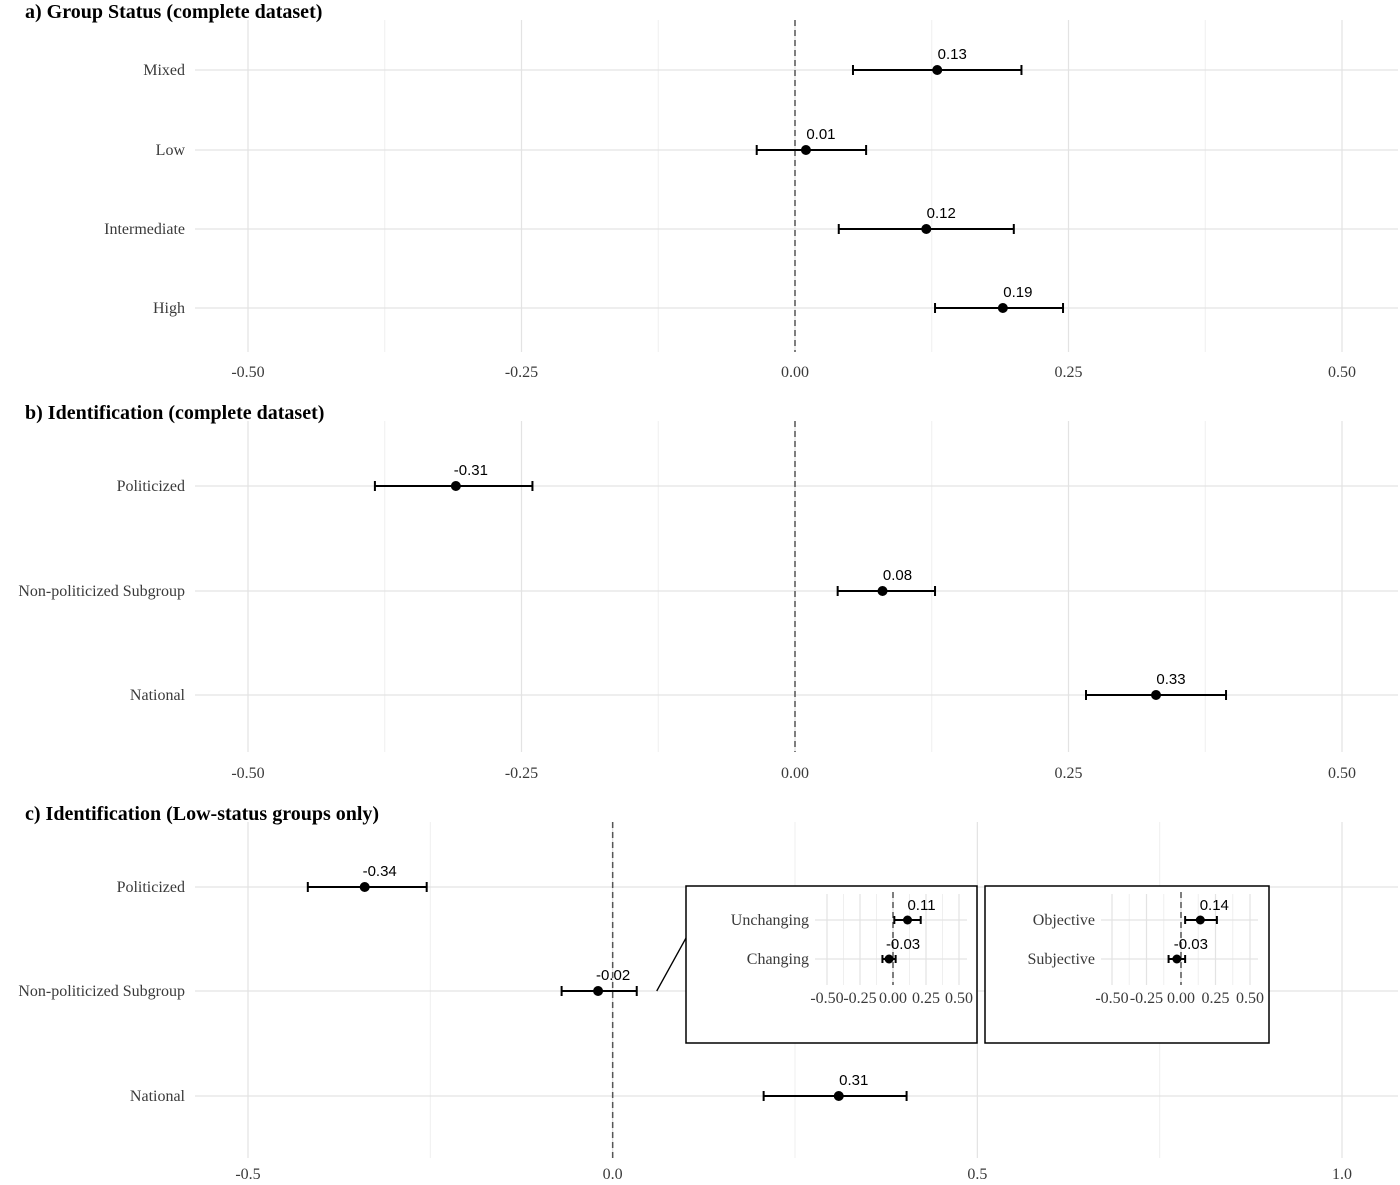 The image size is (1400, 1185). I want to click on data-label: 0.01, so click(820, 134).